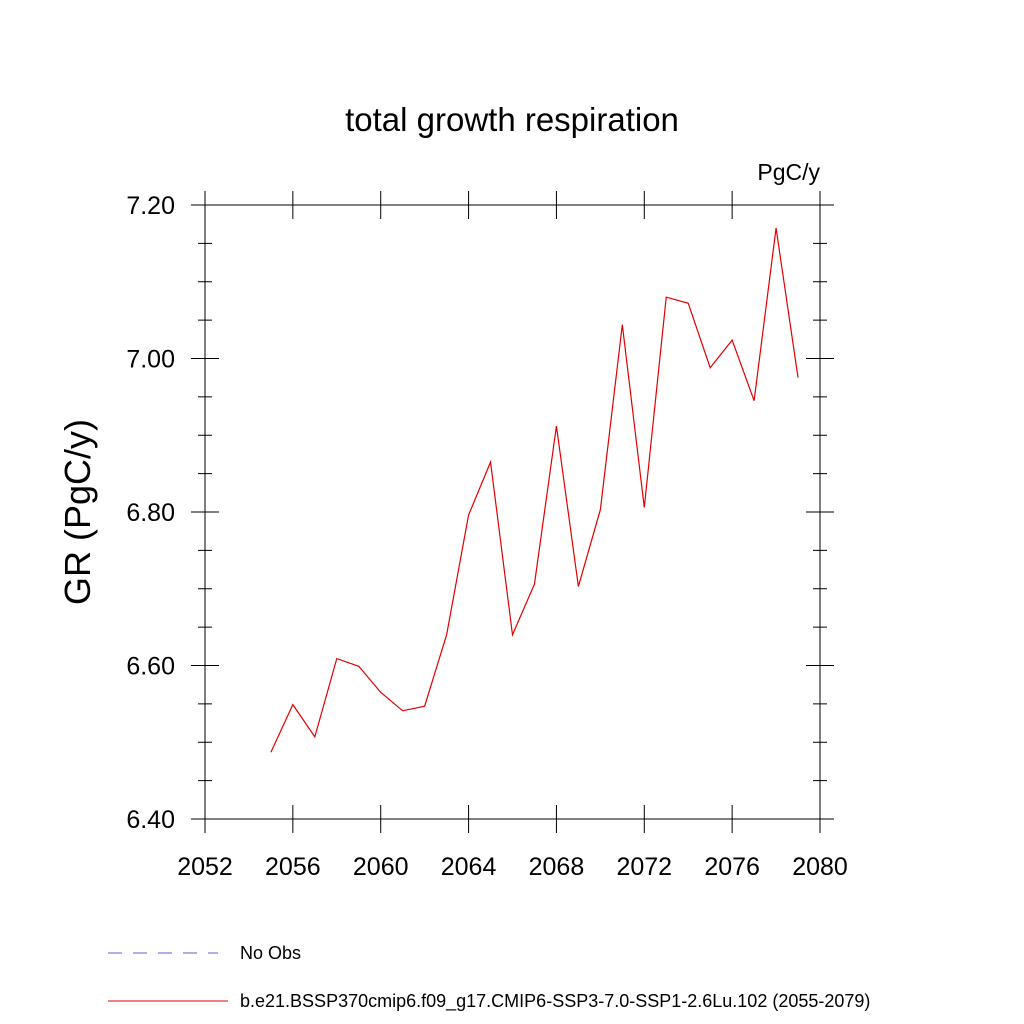 This screenshot has height=1024, width=1024. I want to click on x-tick-label: 2068, so click(557, 867).